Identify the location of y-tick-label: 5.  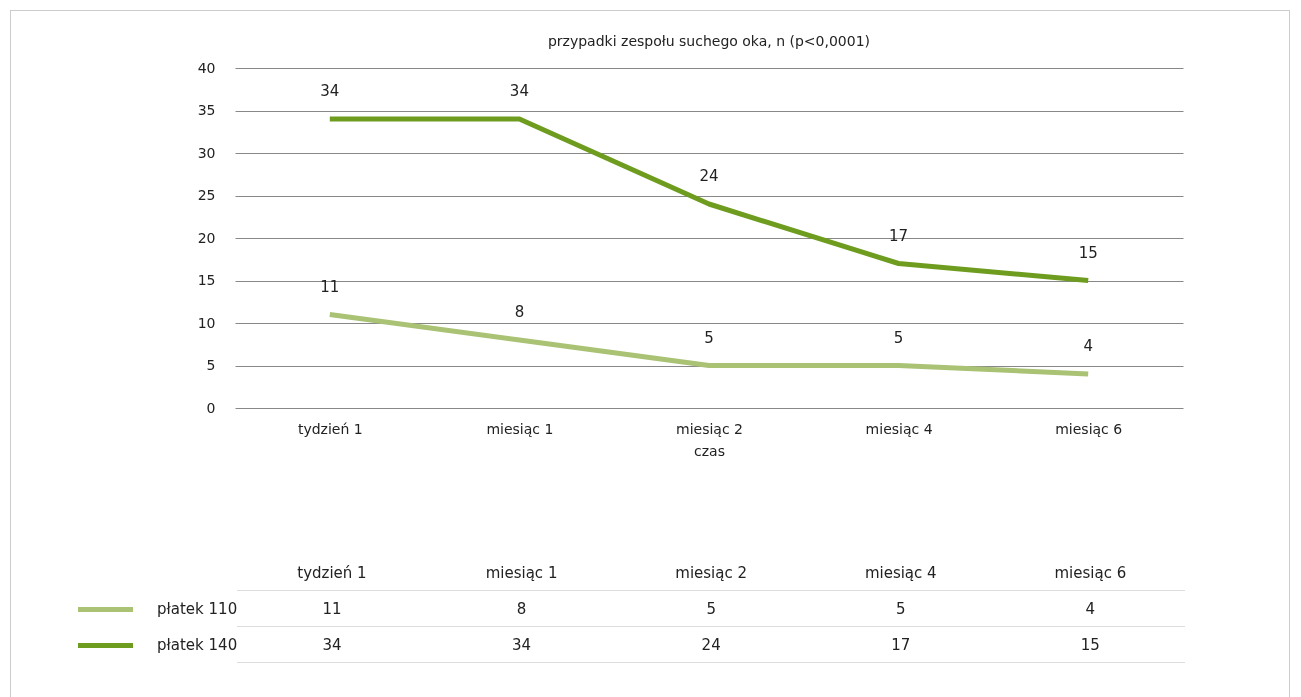
(211, 365).